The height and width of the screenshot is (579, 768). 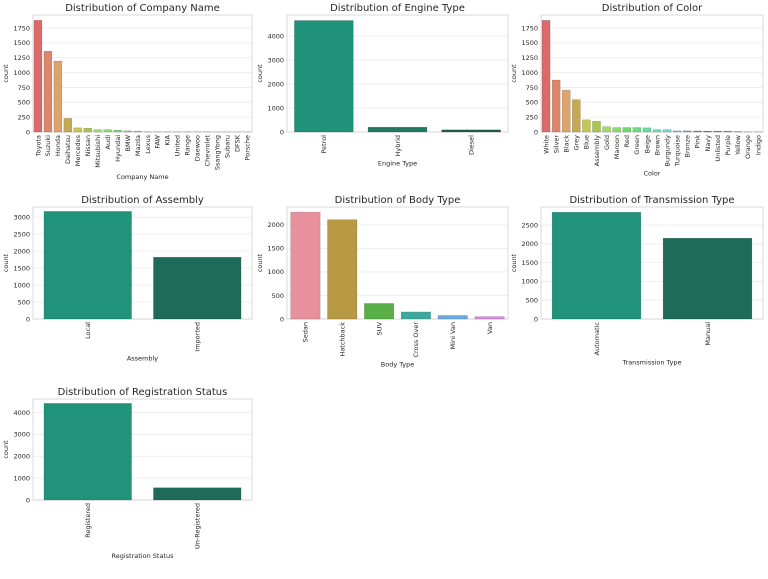 I want to click on x-tick-label: Honda, so click(x=58, y=145).